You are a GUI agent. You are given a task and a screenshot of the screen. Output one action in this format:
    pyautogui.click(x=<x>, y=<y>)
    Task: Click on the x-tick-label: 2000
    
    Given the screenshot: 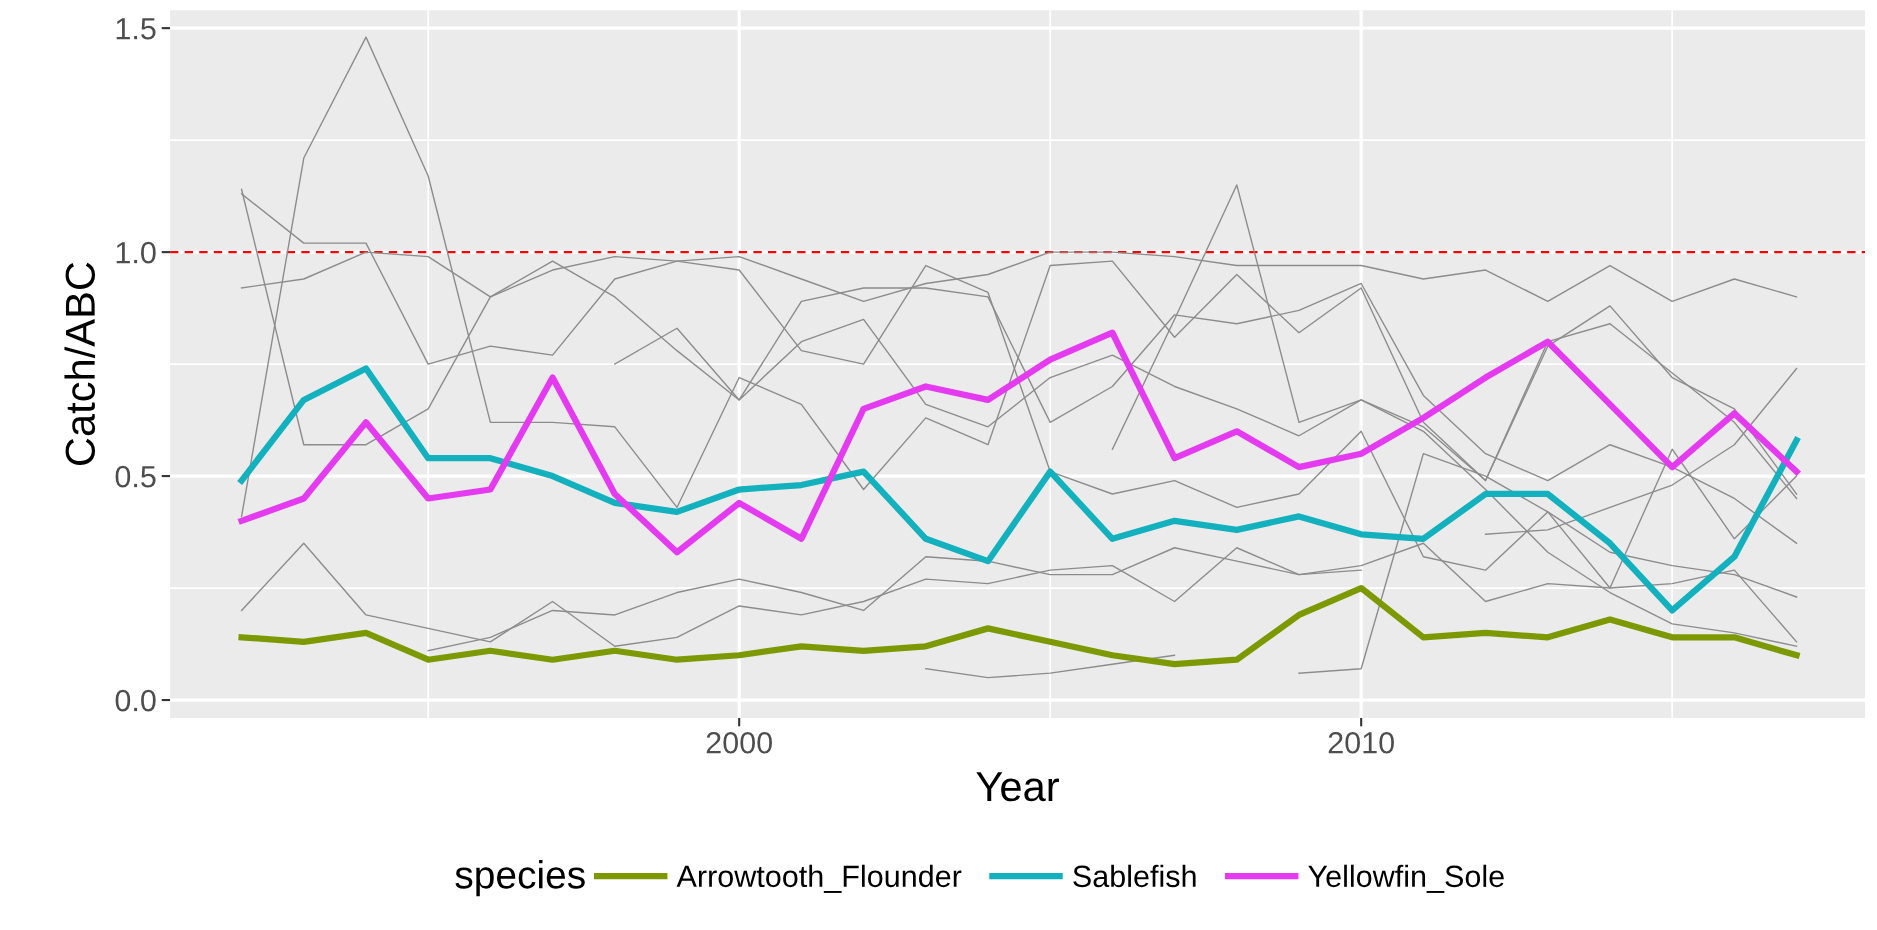 What is the action you would take?
    pyautogui.click(x=739, y=742)
    